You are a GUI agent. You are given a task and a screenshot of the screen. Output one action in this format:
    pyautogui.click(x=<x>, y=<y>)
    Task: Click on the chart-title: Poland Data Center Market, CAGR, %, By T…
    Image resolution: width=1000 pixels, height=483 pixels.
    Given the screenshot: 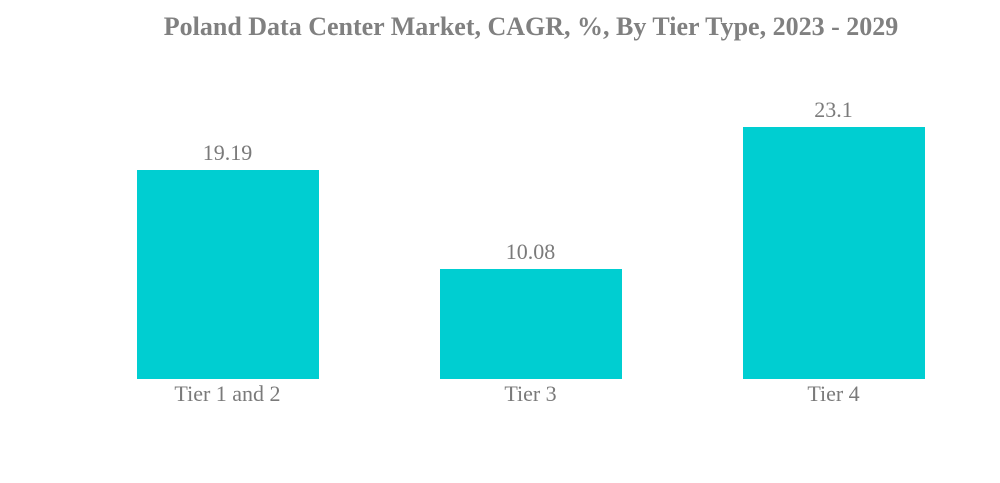 What is the action you would take?
    pyautogui.click(x=531, y=26)
    